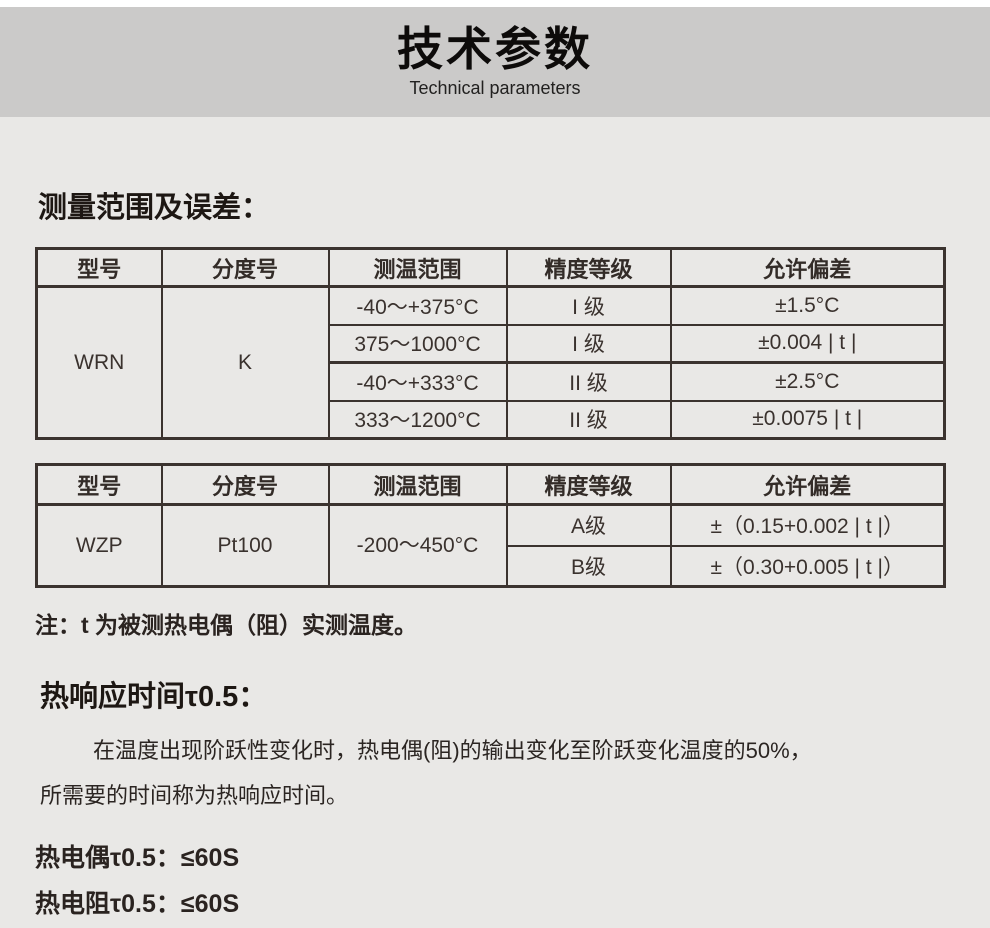  Describe the element at coordinates (495, 49) in the screenshot. I see `page-title: 技术参数` at that location.